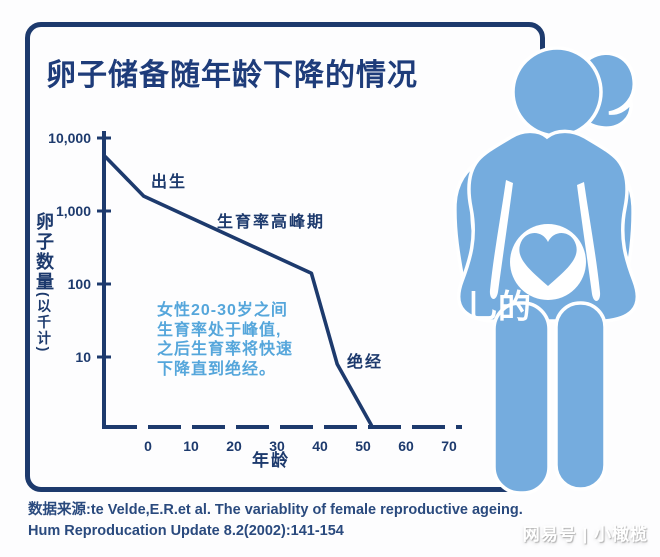 The height and width of the screenshot is (557, 660). I want to click on x-tick-label: 60, so click(406, 446).